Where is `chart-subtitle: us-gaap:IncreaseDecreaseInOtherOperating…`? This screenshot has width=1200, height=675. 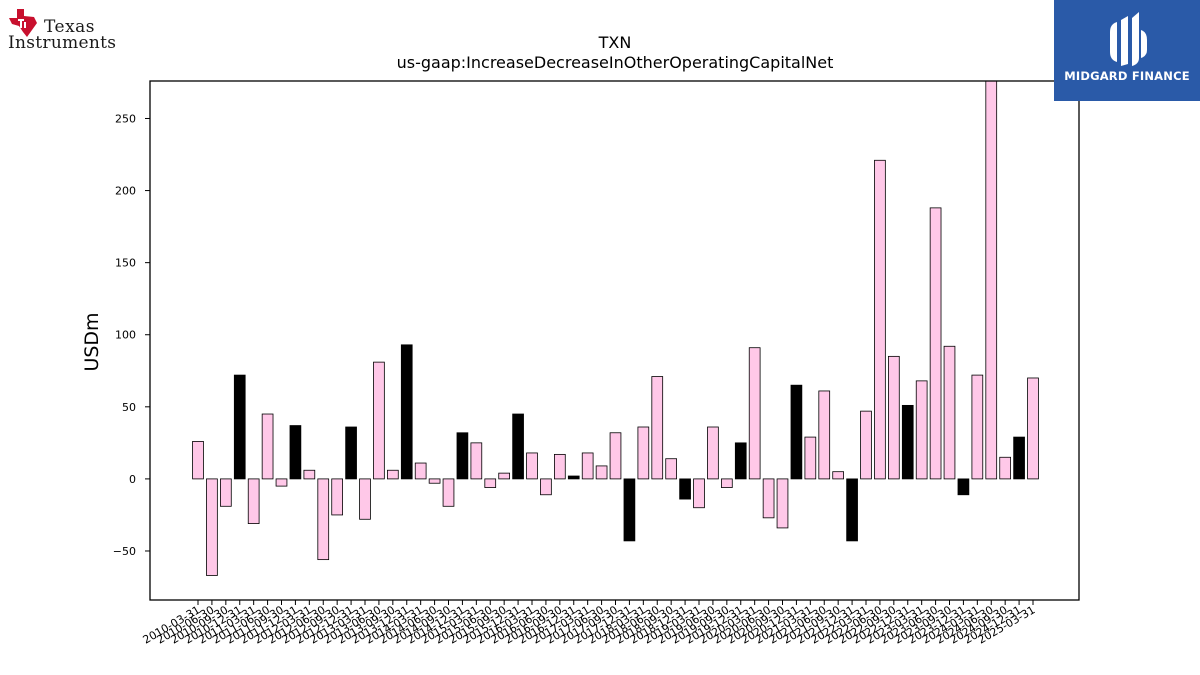
chart-subtitle: us-gaap:IncreaseDecreaseInOtherOperating… is located at coordinates (615, 62).